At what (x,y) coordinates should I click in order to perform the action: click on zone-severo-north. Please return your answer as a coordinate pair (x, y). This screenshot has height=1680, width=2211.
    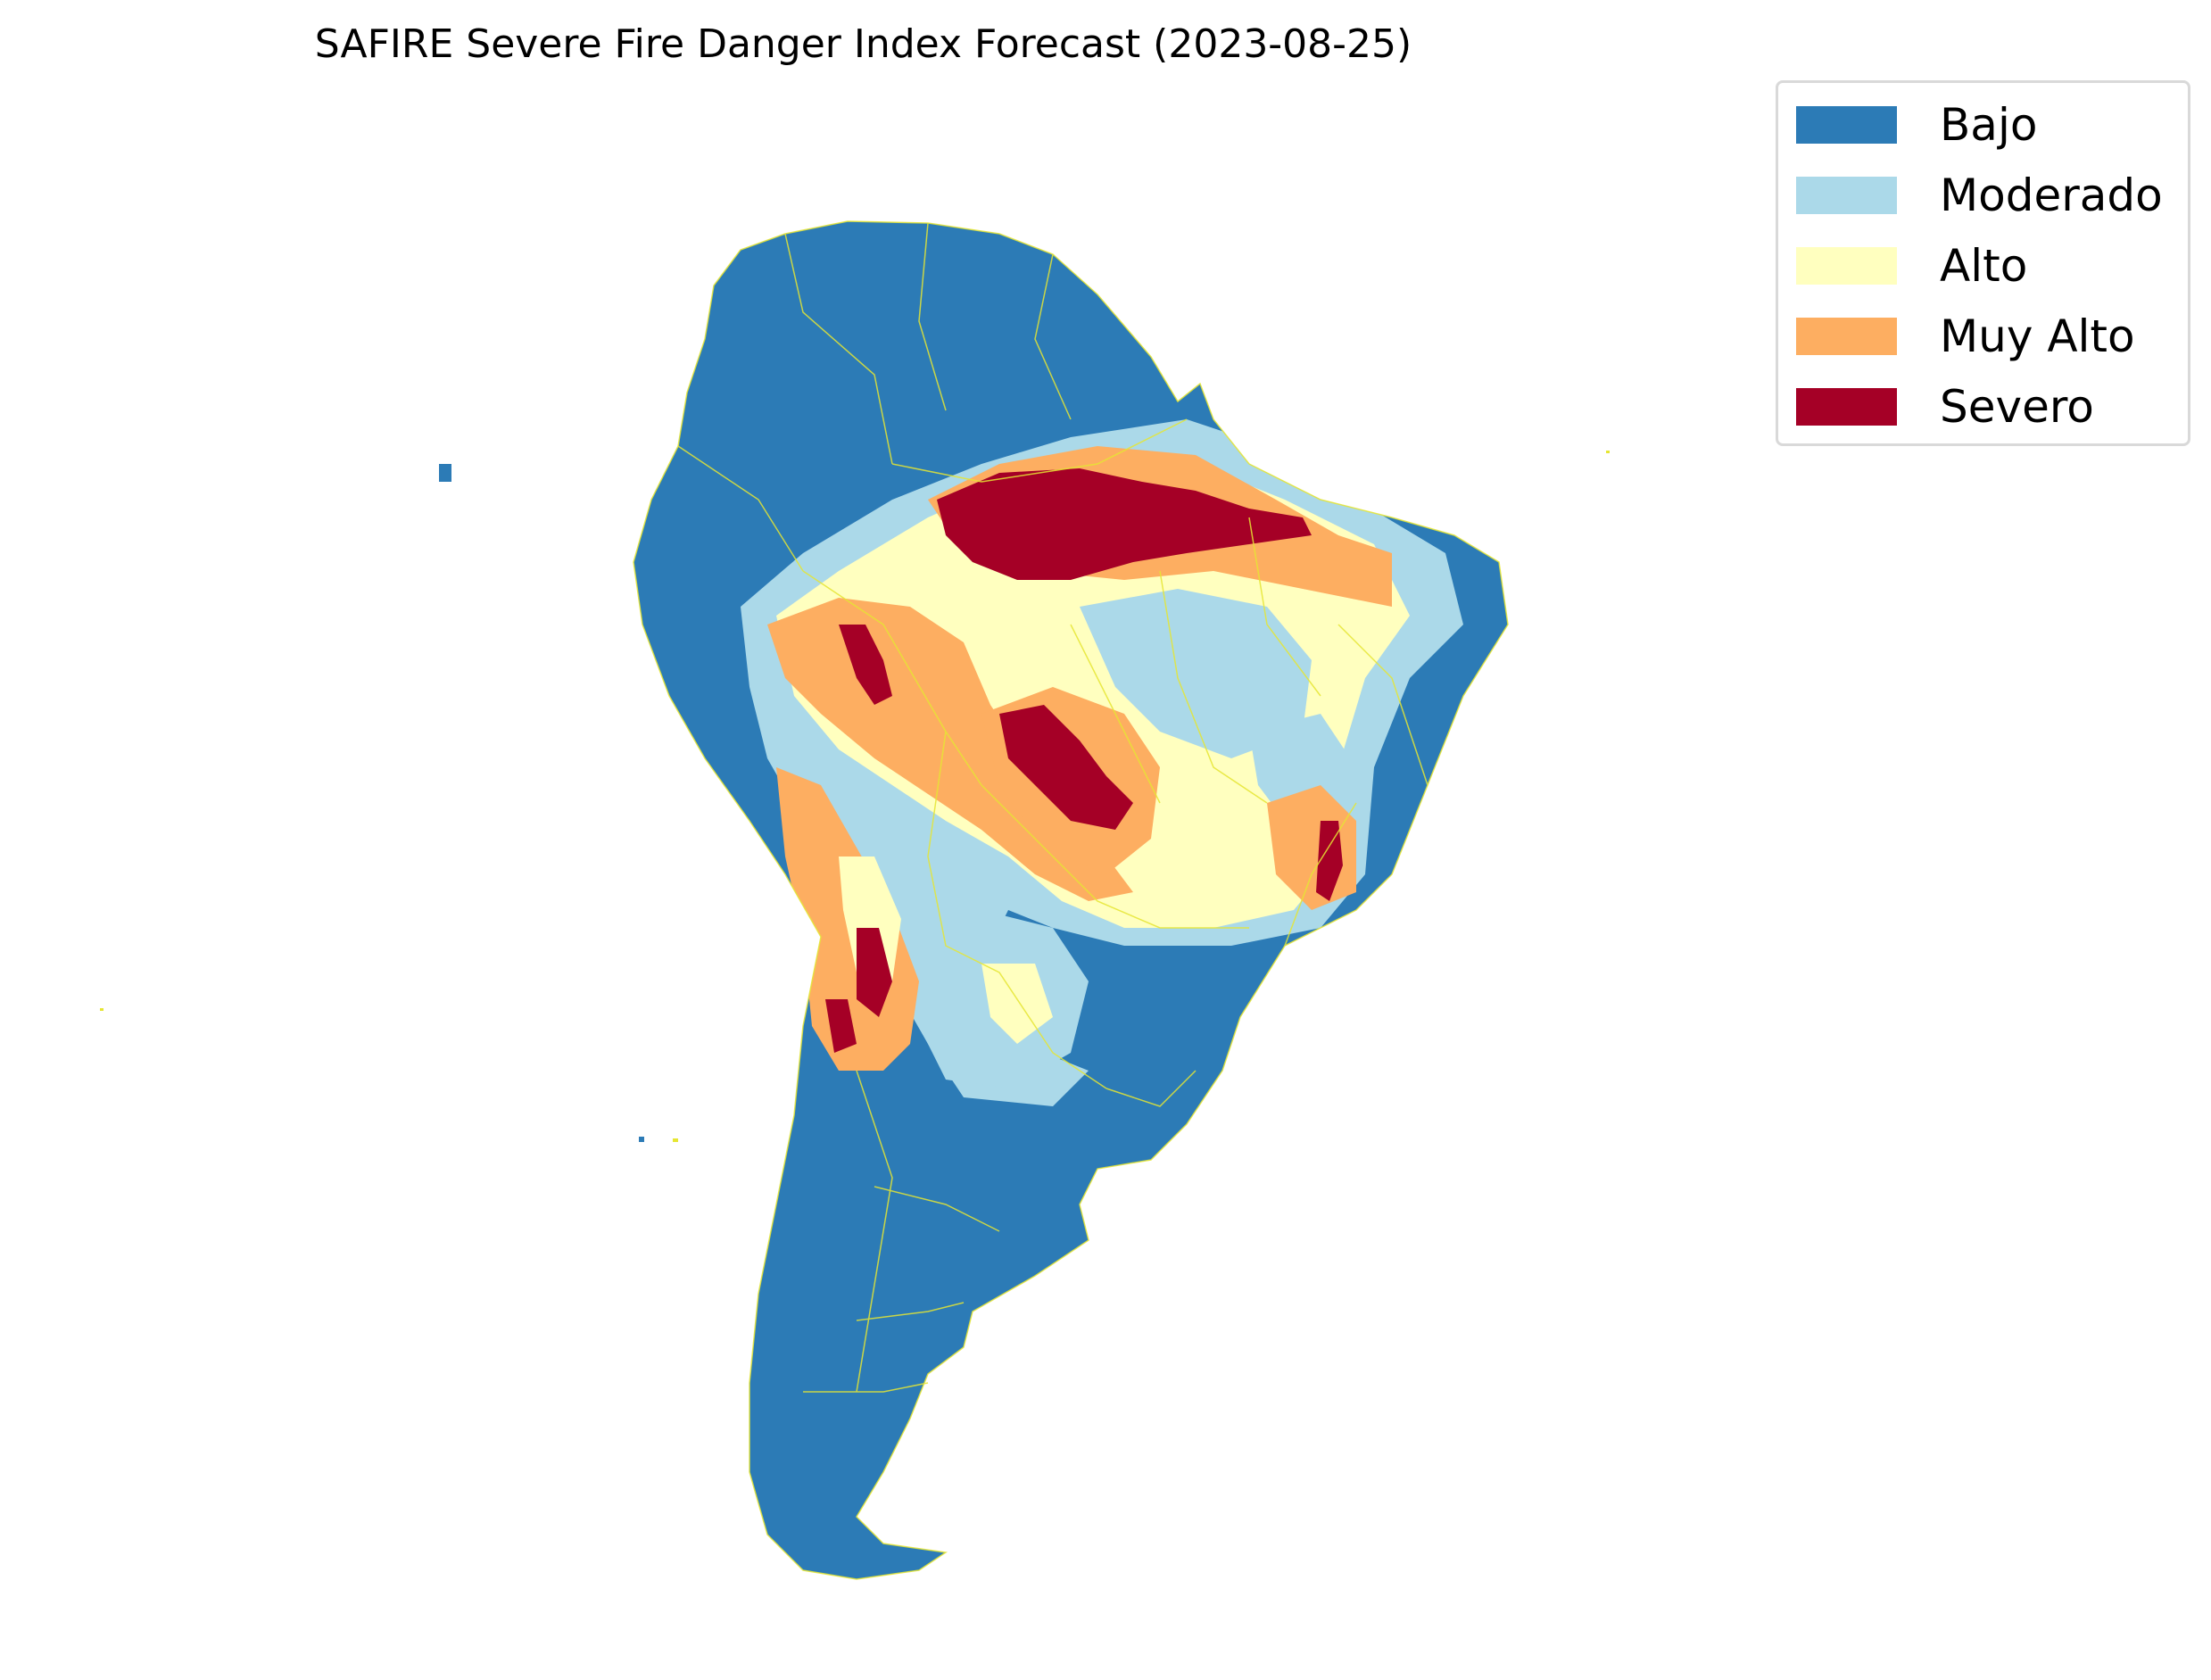
    Looking at the image, I should click on (1124, 524).